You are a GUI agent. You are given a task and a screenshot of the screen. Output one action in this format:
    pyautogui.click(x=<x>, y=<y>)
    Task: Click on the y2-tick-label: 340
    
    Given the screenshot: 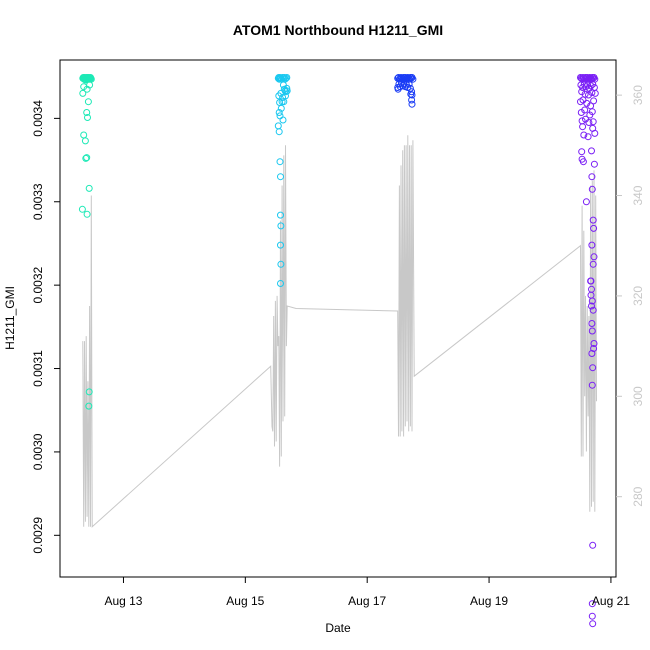 What is the action you would take?
    pyautogui.click(x=638, y=195)
    